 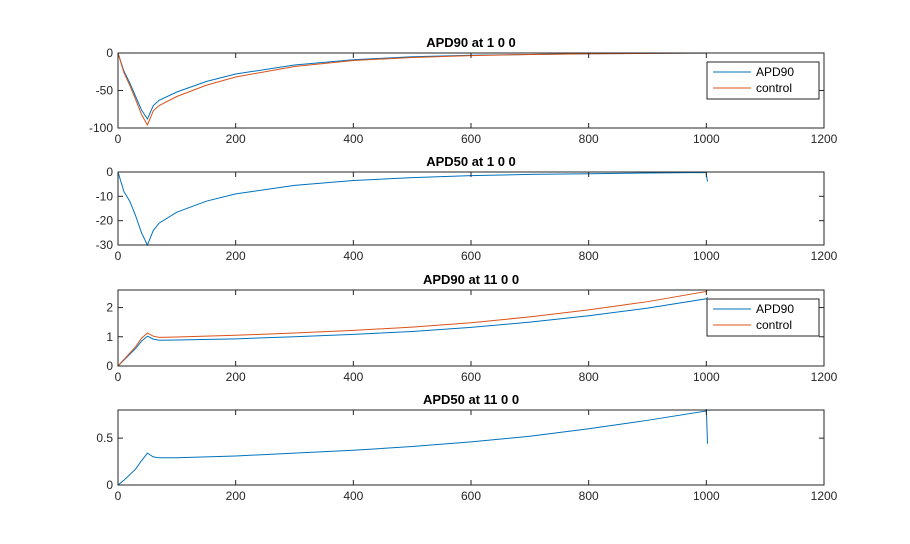 I want to click on chart-title: APD90 at 11 0 0, so click(x=471, y=279).